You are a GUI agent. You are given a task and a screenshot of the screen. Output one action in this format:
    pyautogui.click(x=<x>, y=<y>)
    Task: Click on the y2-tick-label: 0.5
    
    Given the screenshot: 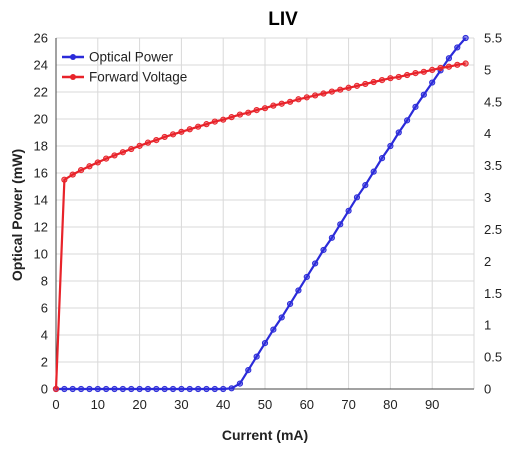 What is the action you would take?
    pyautogui.click(x=493, y=357)
    